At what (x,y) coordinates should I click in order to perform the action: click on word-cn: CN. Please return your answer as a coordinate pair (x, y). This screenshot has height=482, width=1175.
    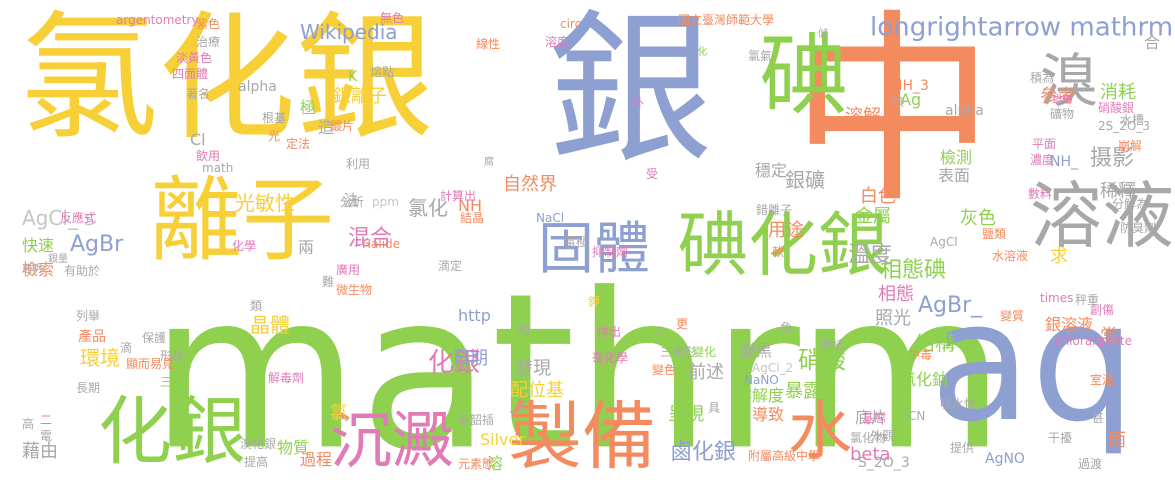
    Looking at the image, I should click on (917, 416).